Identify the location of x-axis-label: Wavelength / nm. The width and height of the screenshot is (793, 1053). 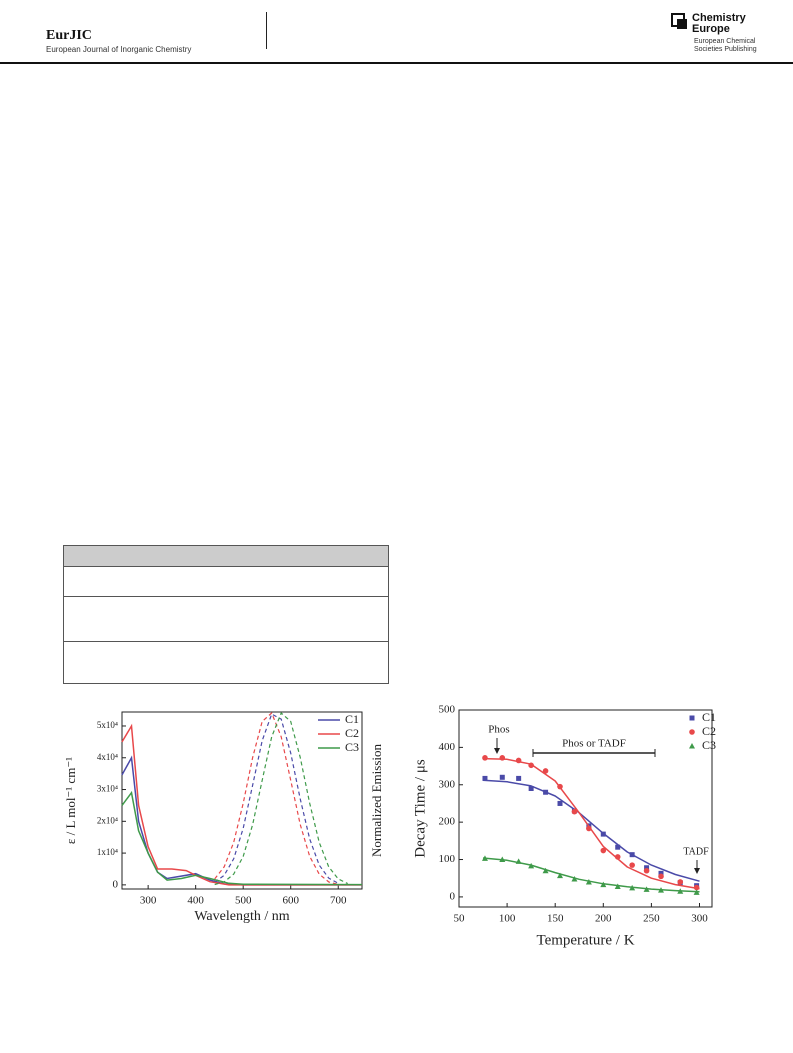
(241, 916).